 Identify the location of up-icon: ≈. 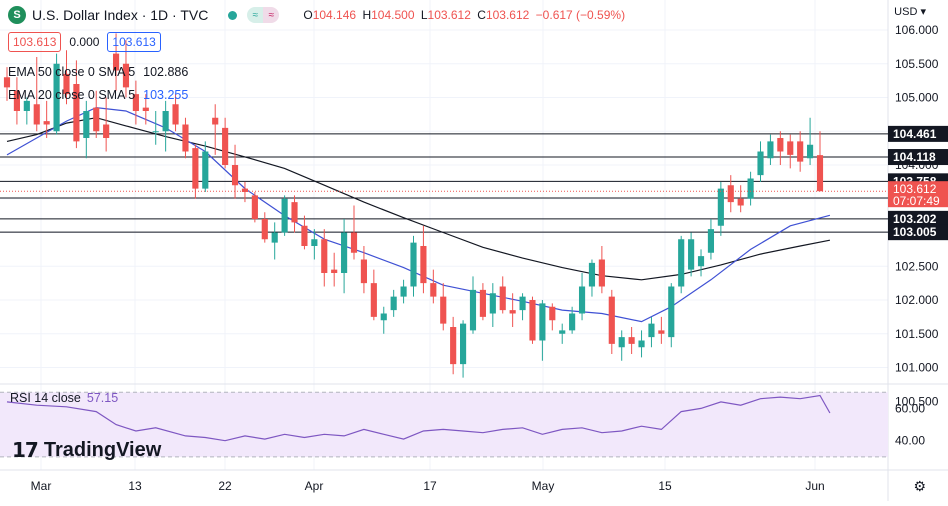
(255, 15).